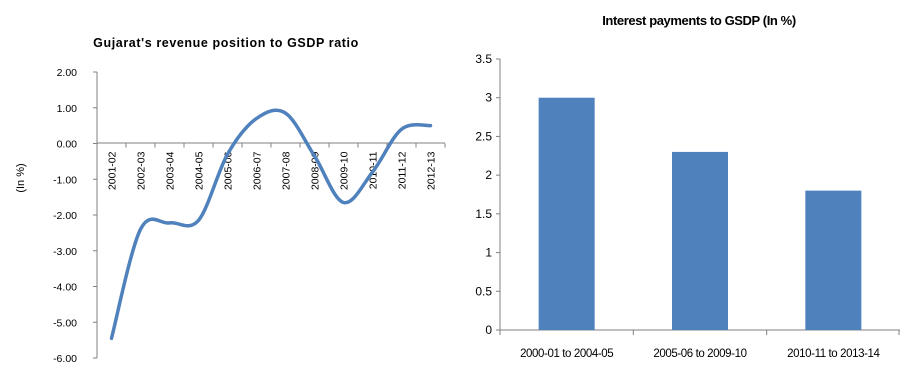 The height and width of the screenshot is (370, 900). I want to click on x-tick-label: 2007-08, so click(287, 170).